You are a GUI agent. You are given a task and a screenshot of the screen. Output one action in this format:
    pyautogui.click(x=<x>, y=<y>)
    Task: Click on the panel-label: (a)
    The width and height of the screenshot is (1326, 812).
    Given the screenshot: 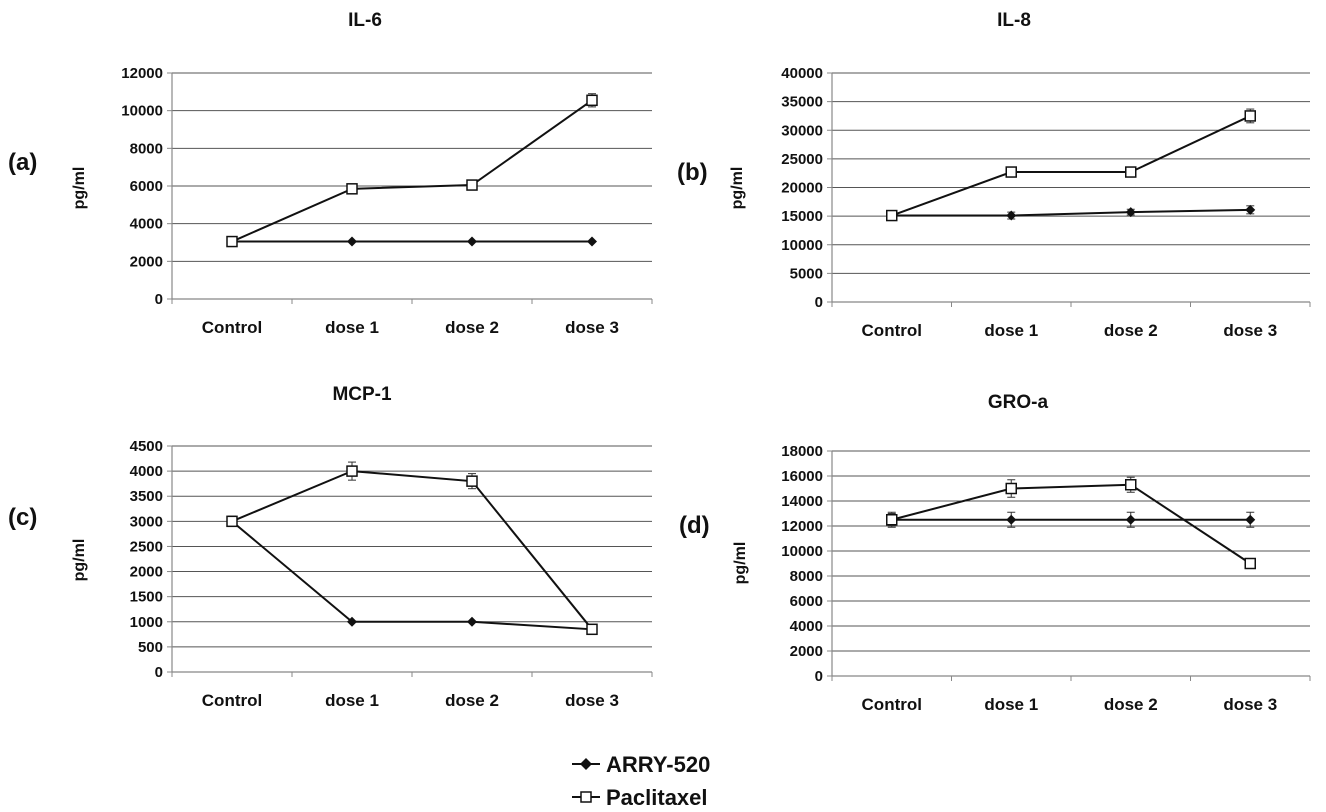 What is the action you would take?
    pyautogui.click(x=22, y=162)
    